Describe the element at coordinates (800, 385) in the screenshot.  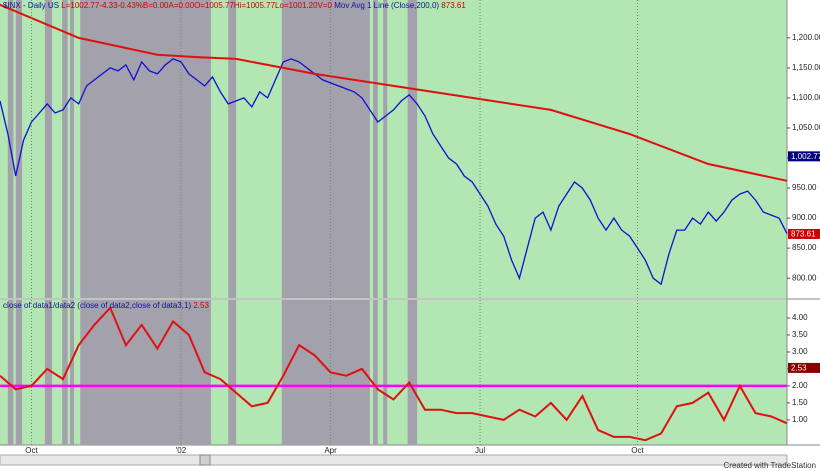
I see `y-tick-label: 2.00` at that location.